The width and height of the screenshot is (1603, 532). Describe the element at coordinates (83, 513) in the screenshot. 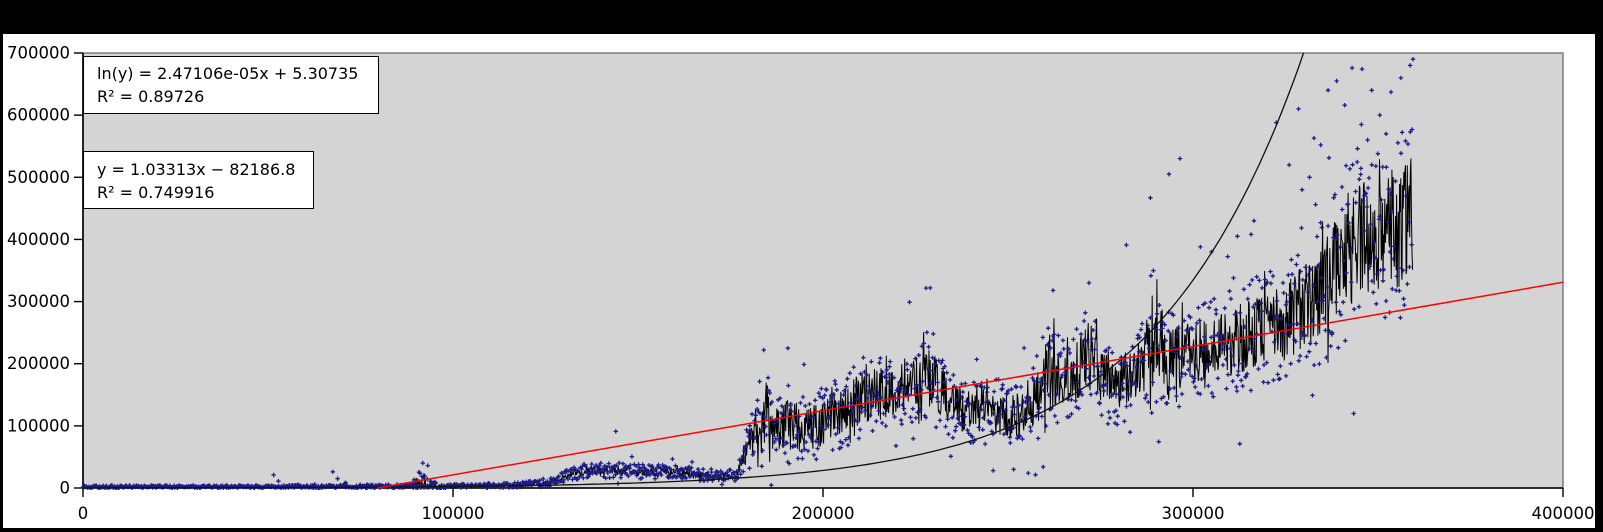

I see `x-tick-label: 0` at that location.